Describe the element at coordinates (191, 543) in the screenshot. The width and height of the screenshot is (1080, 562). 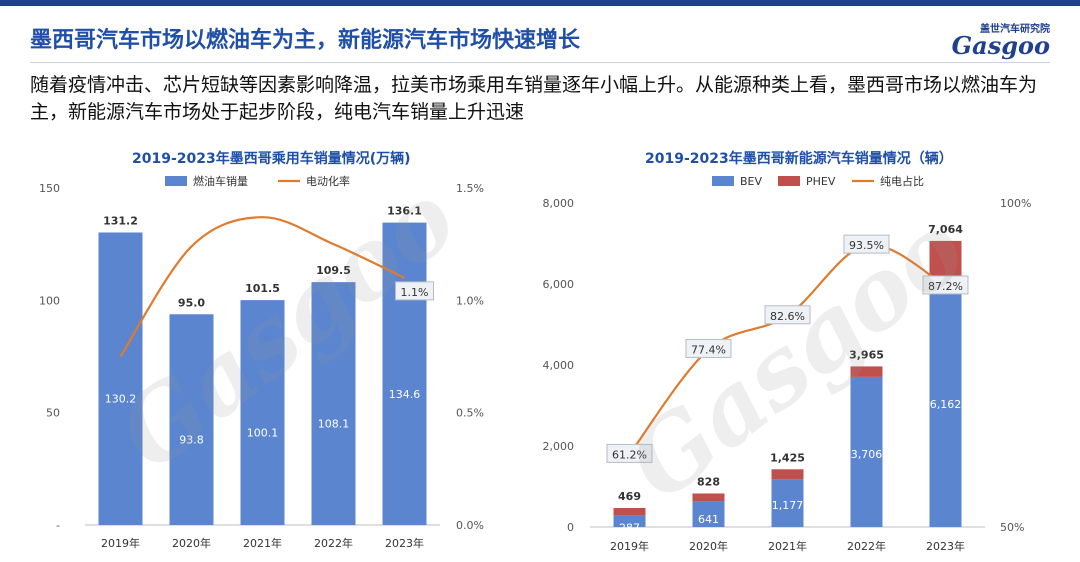
I see `chart1-x-tick: 2020年` at that location.